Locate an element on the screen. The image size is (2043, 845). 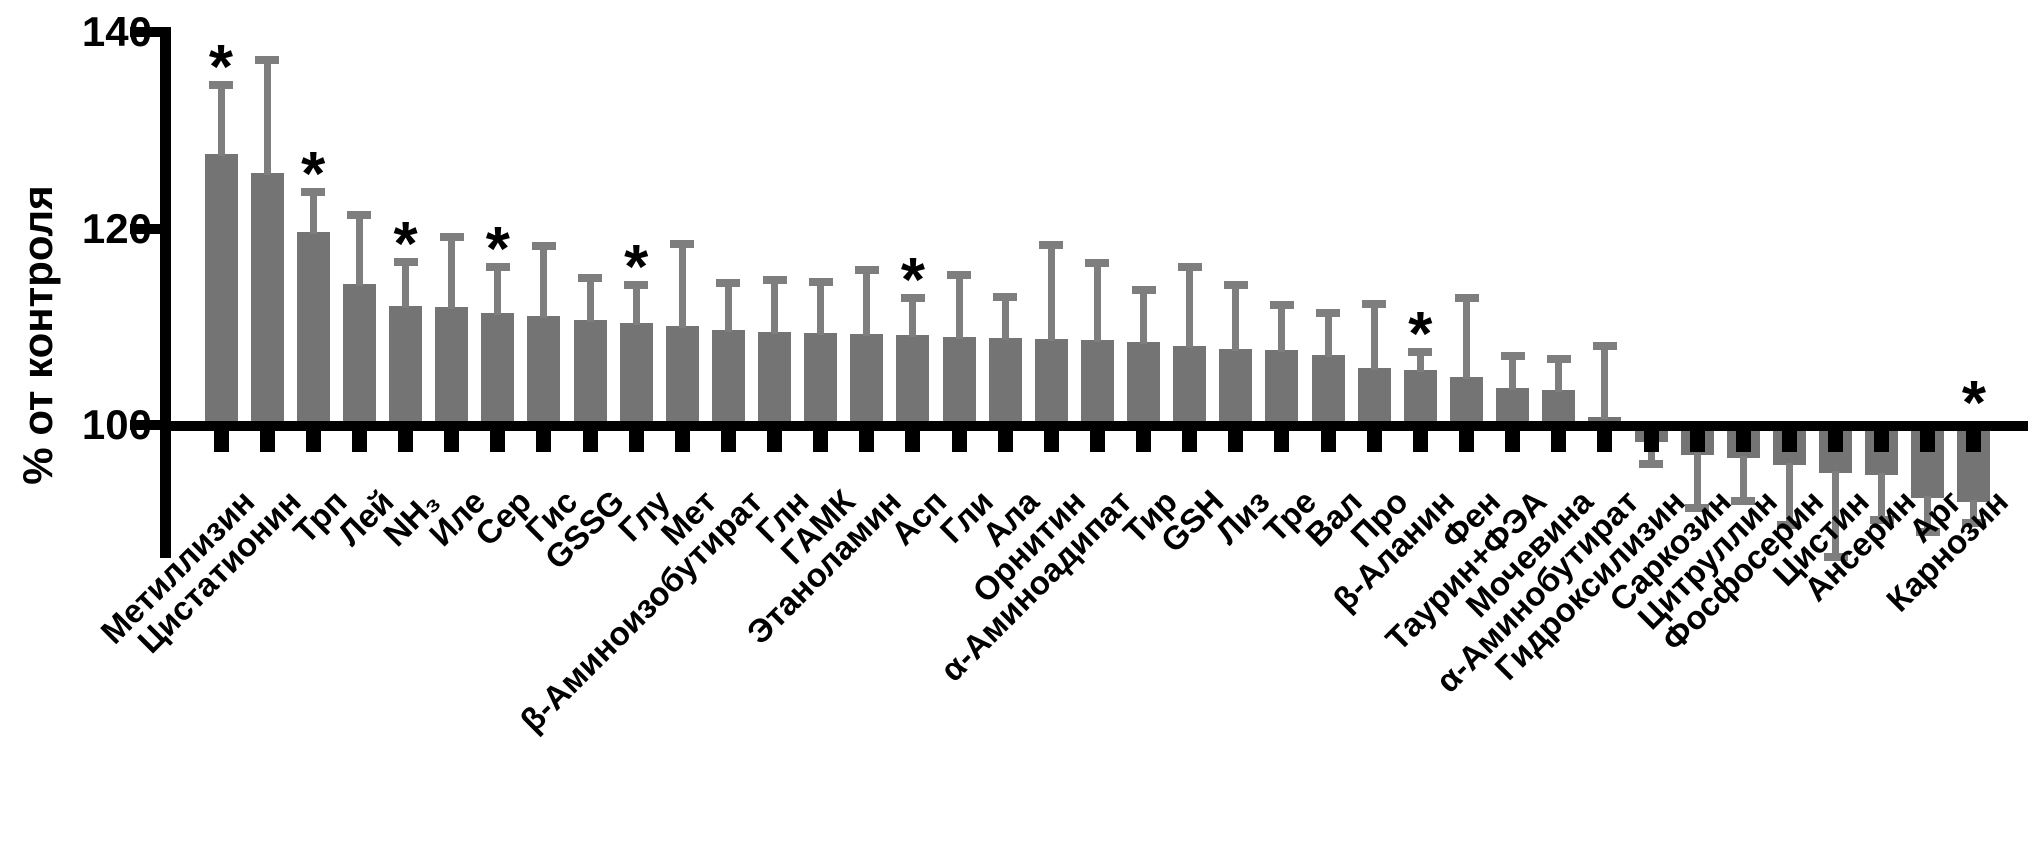
y-axis-title: % от контроля is located at coordinates (37, 335).